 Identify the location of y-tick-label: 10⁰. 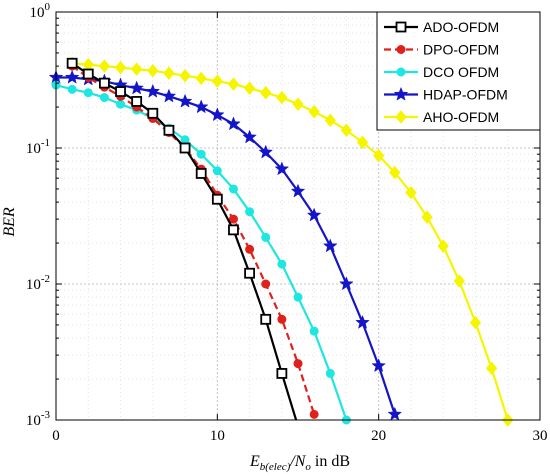
(40, 11).